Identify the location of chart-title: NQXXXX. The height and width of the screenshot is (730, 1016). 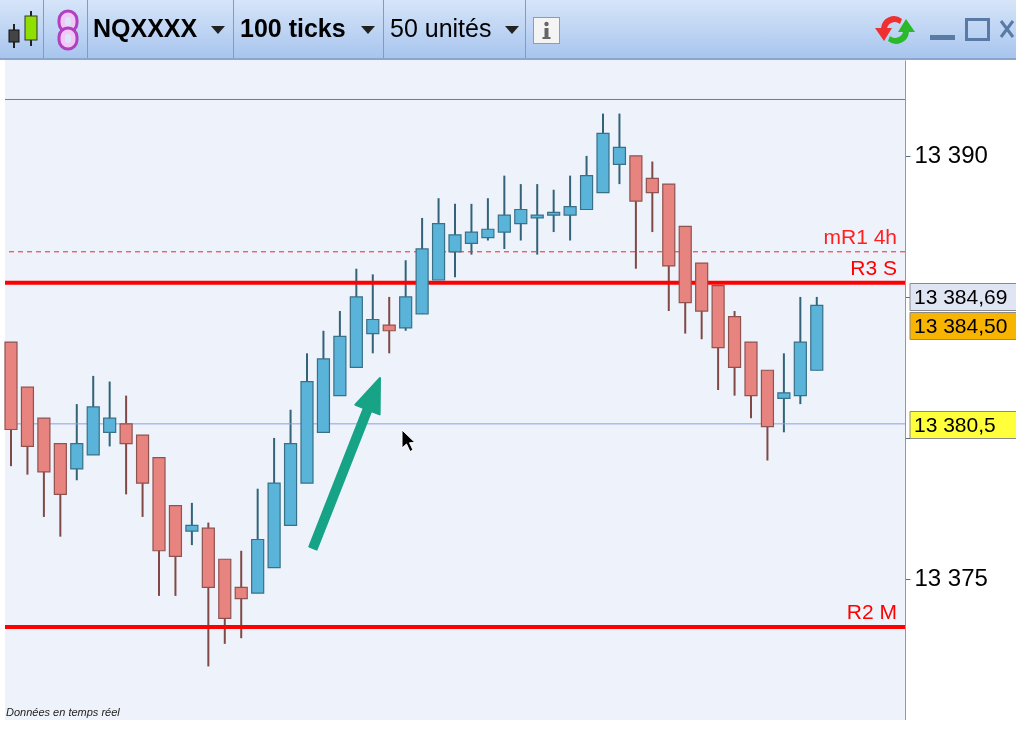
(145, 28).